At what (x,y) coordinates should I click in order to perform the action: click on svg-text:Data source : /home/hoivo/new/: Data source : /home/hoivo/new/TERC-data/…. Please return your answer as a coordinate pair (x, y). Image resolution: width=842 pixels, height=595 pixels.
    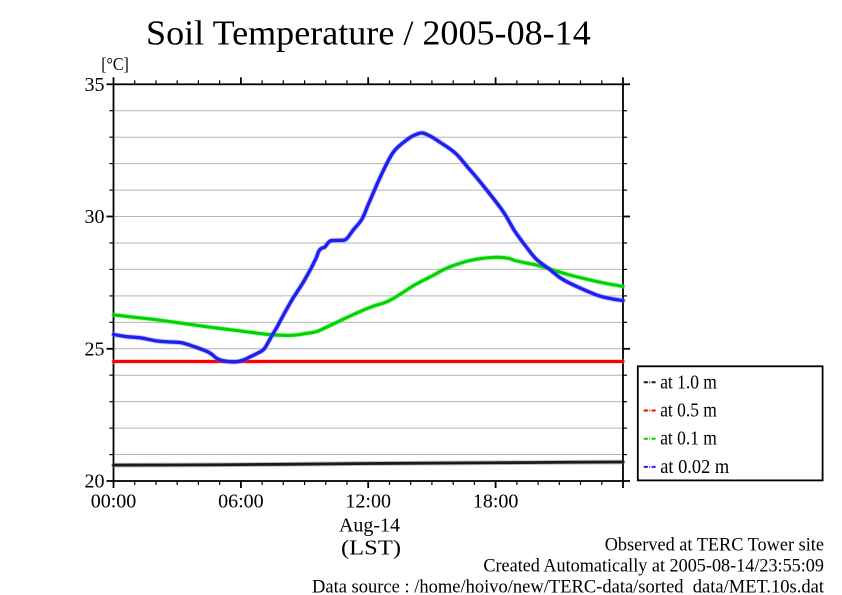
    Looking at the image, I should click on (568, 586).